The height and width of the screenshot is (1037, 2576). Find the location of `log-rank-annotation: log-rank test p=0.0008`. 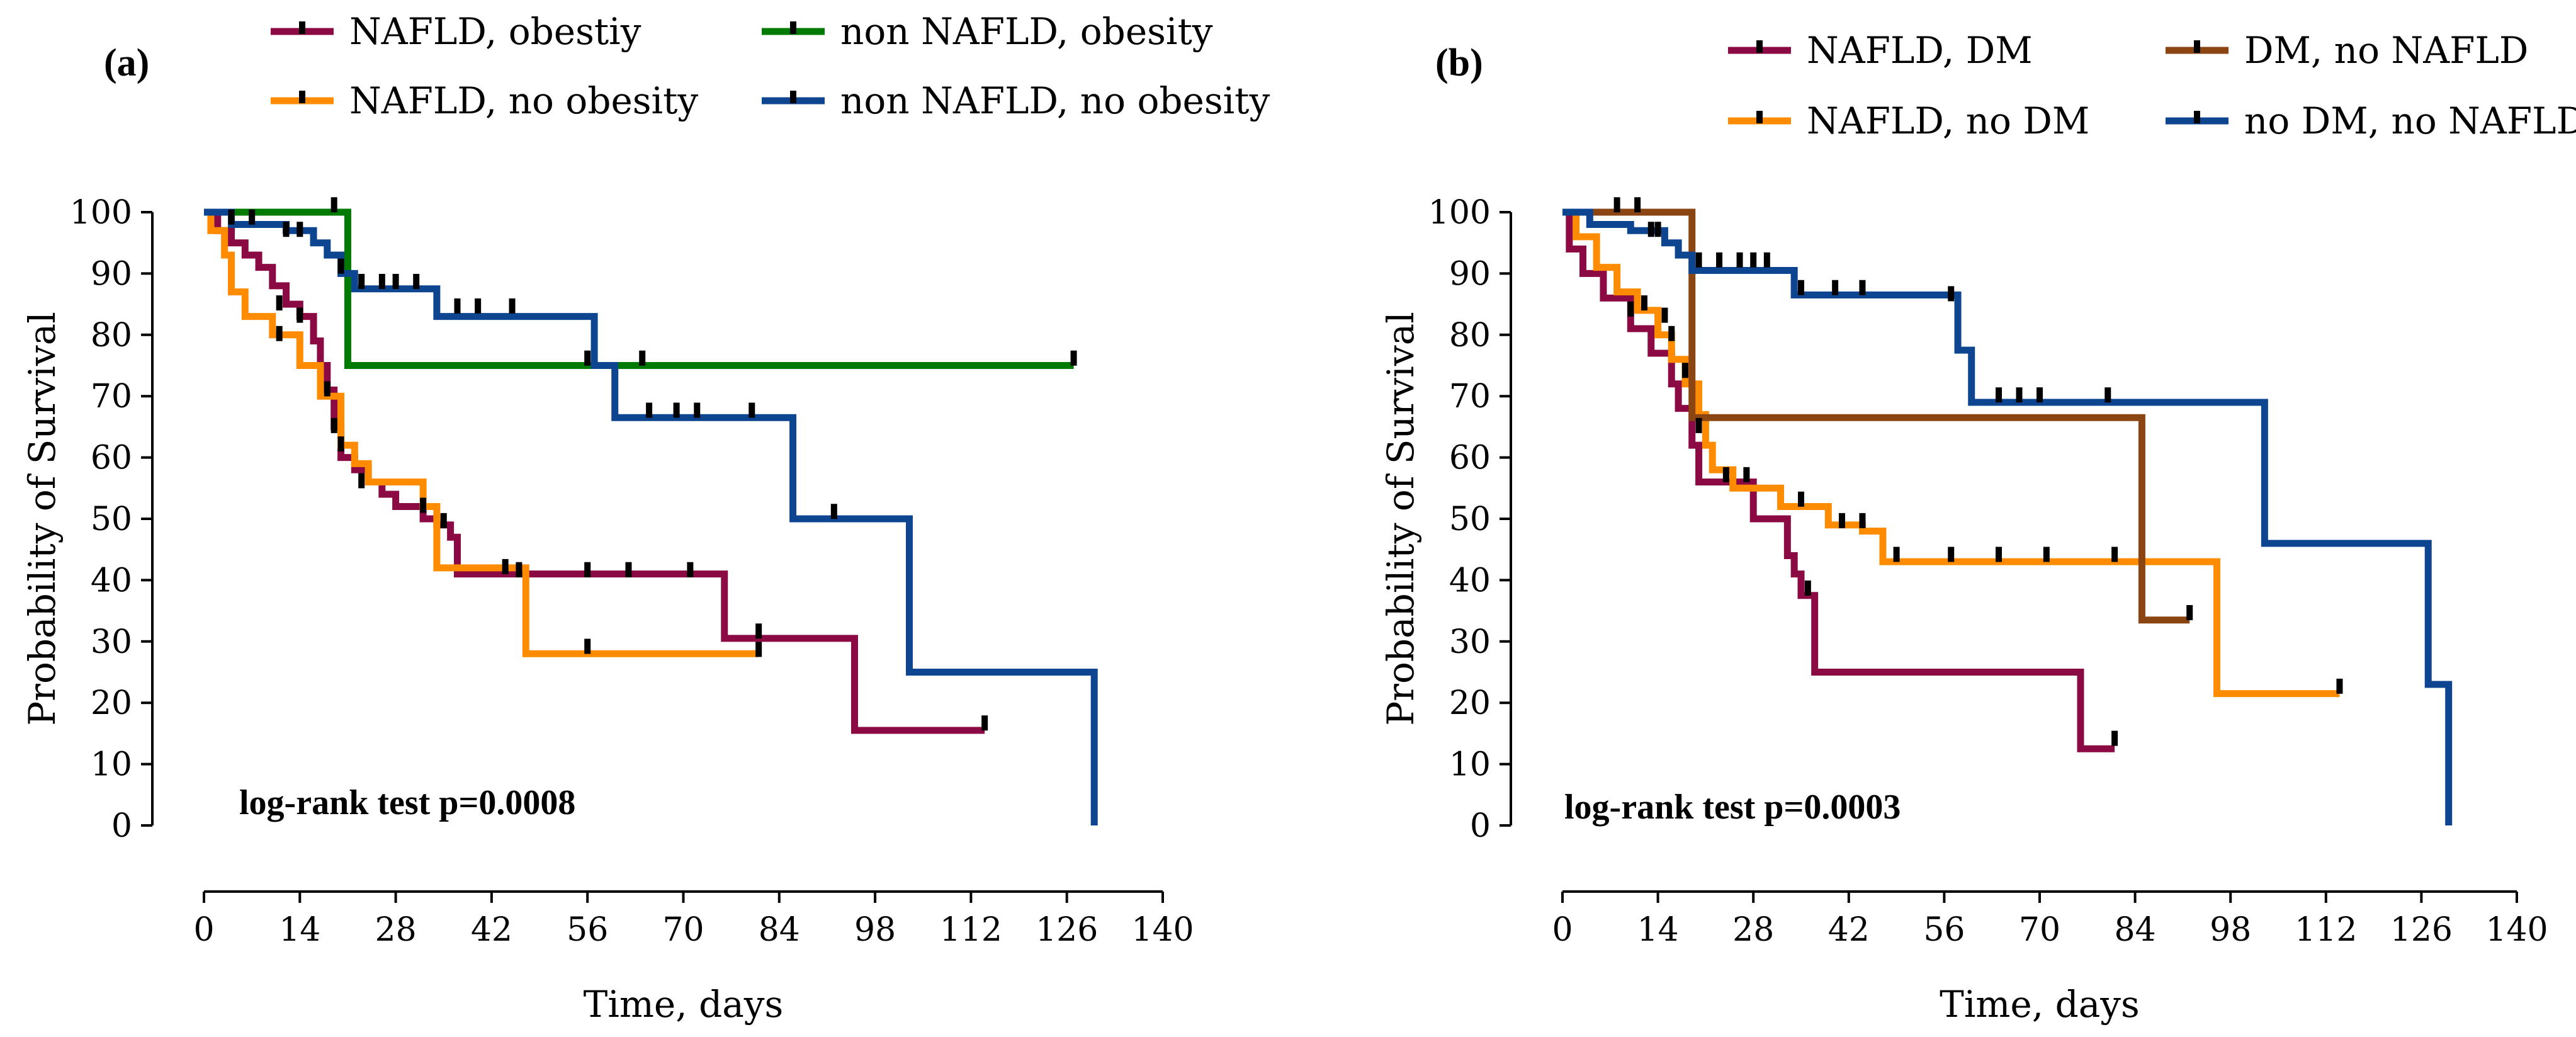

log-rank-annotation: log-rank test p=0.0008 is located at coordinates (407, 802).